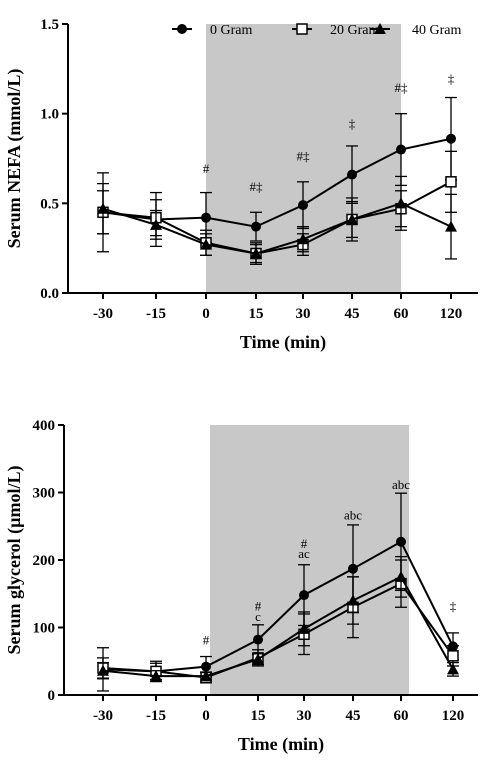 The width and height of the screenshot is (490, 780). Describe the element at coordinates (14, 559) in the screenshot. I see `glycerol-y-axis-label: Serum glycerol (µmol/L)` at that location.